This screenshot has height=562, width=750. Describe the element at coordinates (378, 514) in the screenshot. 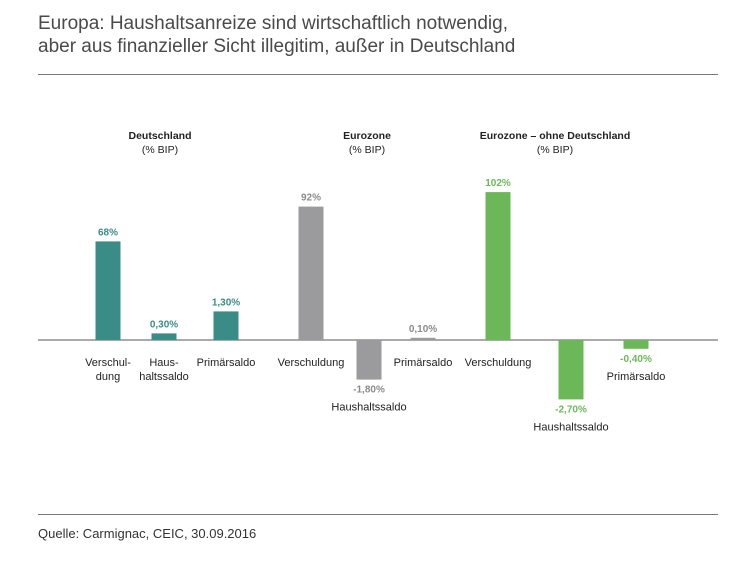

I see `bottom-divider` at that location.